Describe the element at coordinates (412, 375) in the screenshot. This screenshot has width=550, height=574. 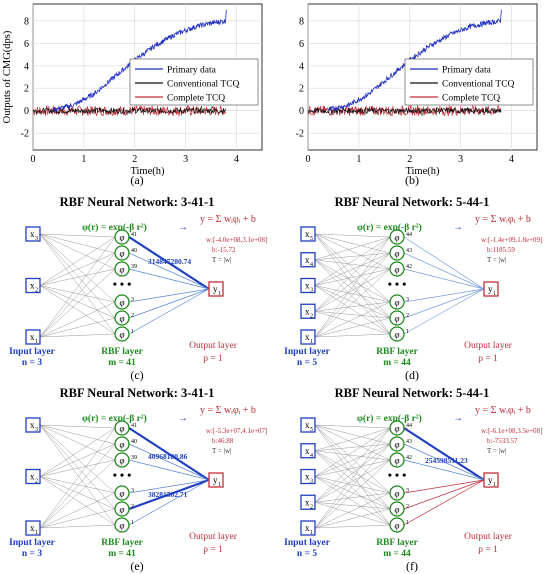
I see `panel-caption: (d)` at that location.